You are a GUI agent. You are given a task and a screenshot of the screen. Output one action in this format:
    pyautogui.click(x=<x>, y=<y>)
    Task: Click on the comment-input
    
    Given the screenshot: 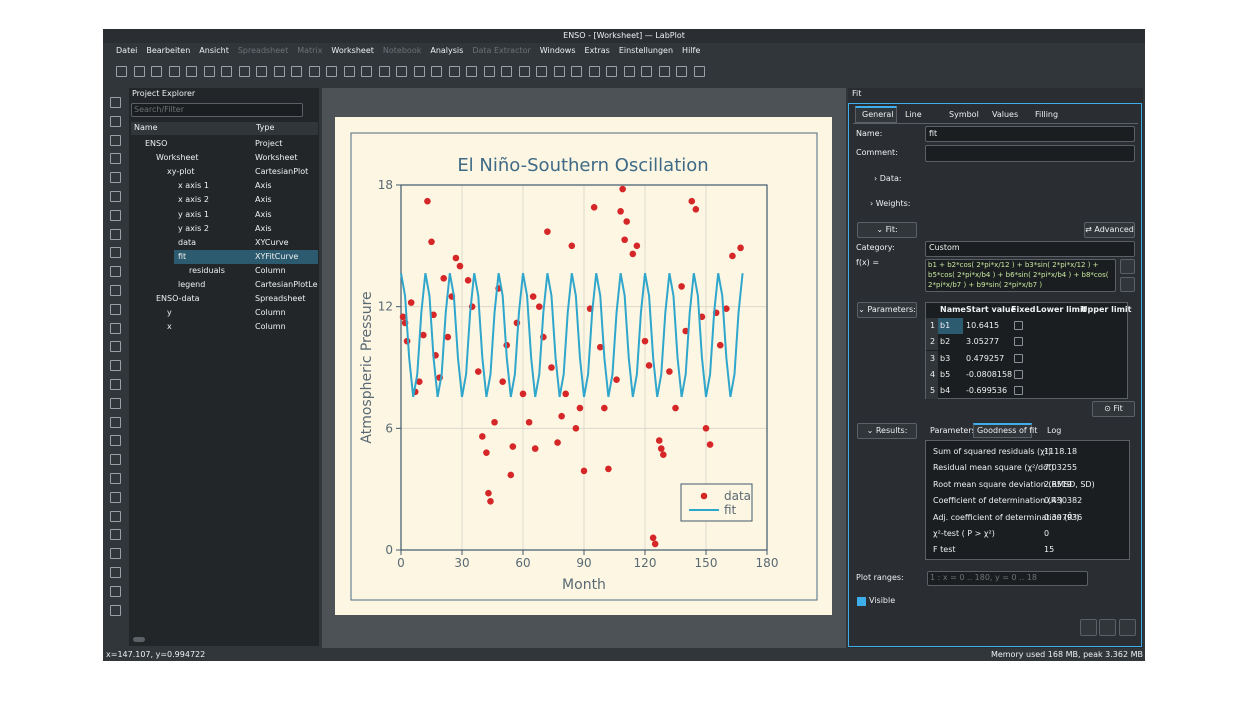 What is the action you would take?
    pyautogui.click(x=1030, y=153)
    